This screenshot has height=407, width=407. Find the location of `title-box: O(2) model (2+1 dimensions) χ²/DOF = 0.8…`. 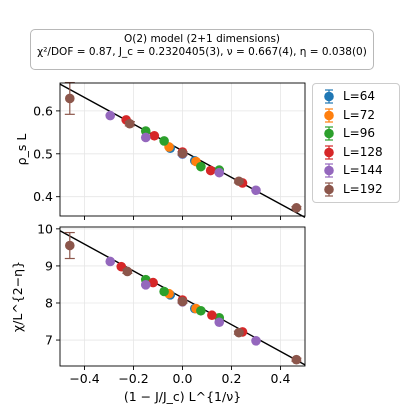

title-box: O(2) model (2+1 dimensions) χ²/DOF = 0.8… is located at coordinates (202, 49).